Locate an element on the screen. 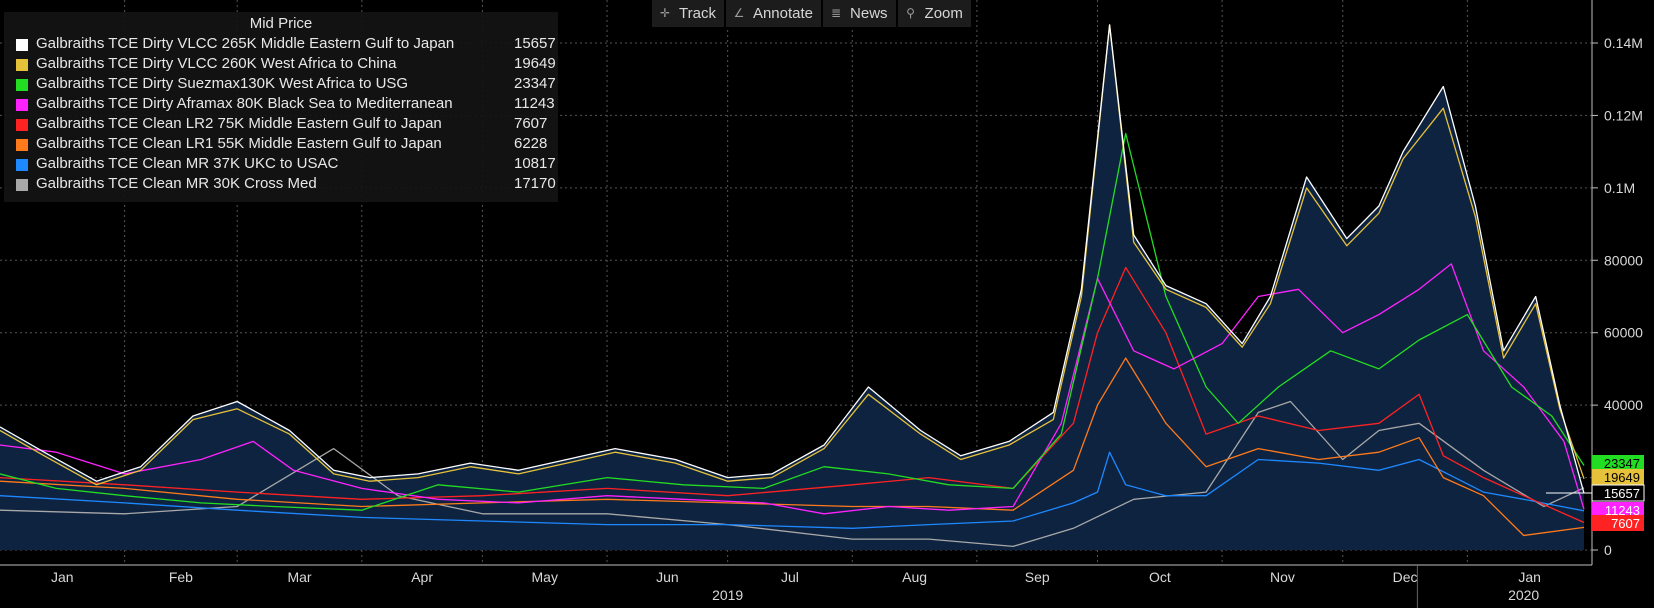 This screenshot has height=608, width=1654. y-tick-label: 60000 is located at coordinates (1623, 333).